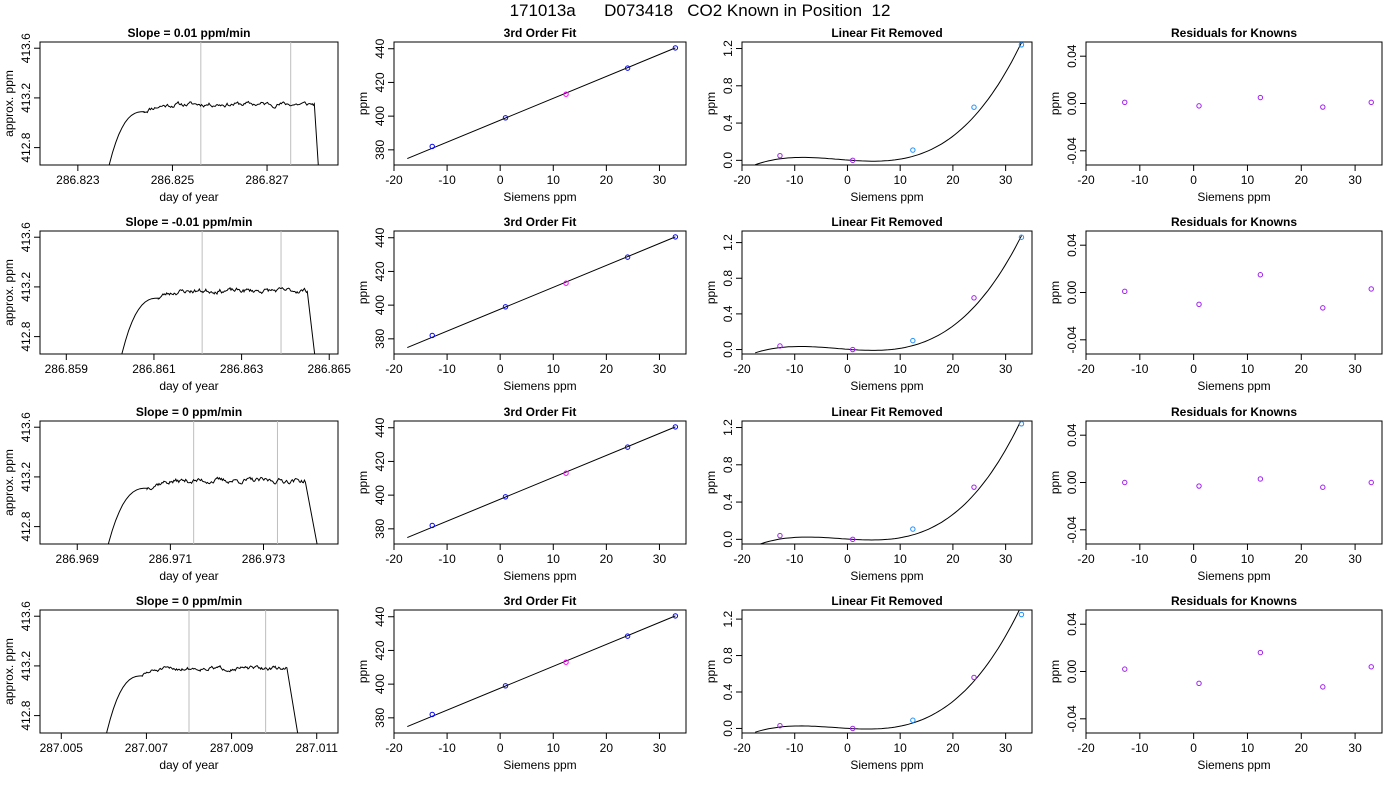 This screenshot has height=800, width=1400. I want to click on x-tick-label: 286.827, so click(267, 180).